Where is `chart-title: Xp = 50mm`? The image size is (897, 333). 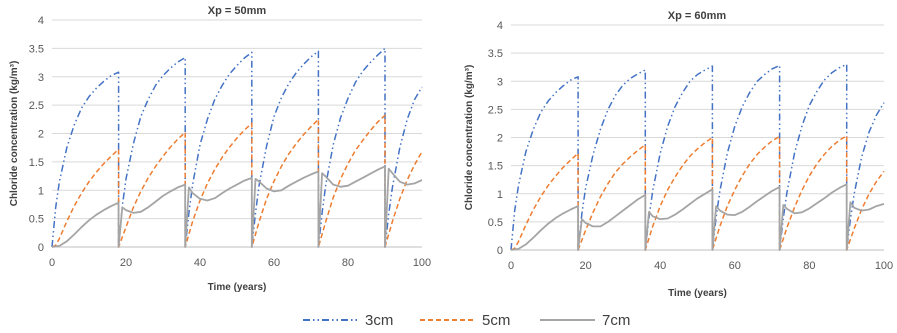 chart-title: Xp = 50mm is located at coordinates (237, 11).